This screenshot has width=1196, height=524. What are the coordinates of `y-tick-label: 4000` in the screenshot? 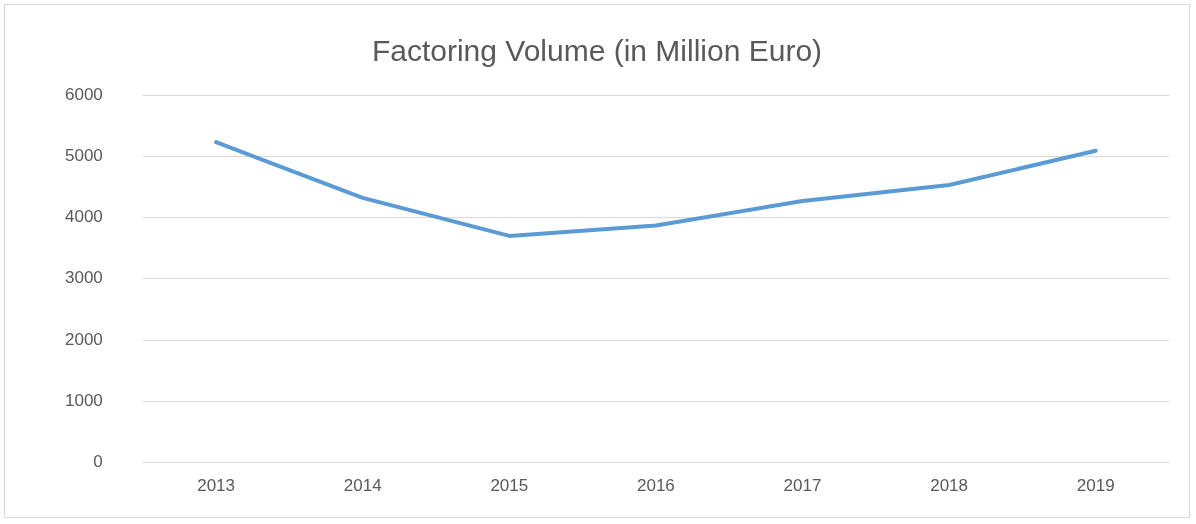 It's located at (83, 217).